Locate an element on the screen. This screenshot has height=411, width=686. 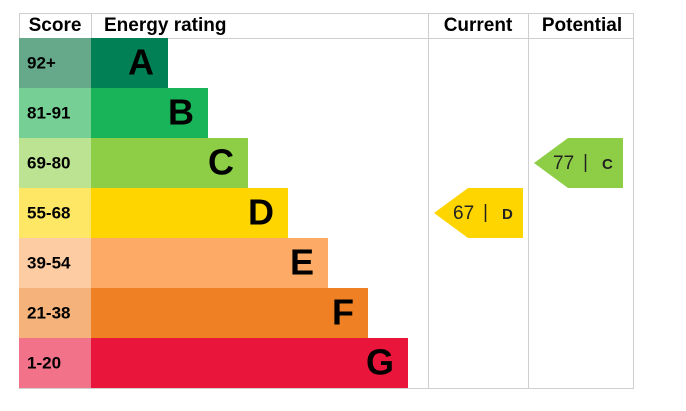
rating-letter: F is located at coordinates (343, 312).